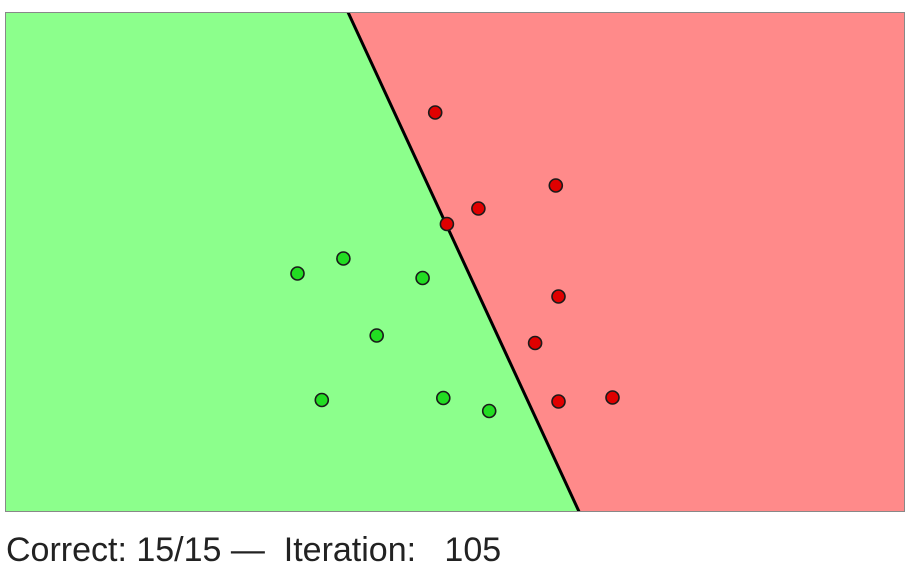 This screenshot has height=577, width=915. What do you see at coordinates (254, 550) in the screenshot?
I see `status-text: Correct: 15/15 — Iteration: 105` at bounding box center [254, 550].